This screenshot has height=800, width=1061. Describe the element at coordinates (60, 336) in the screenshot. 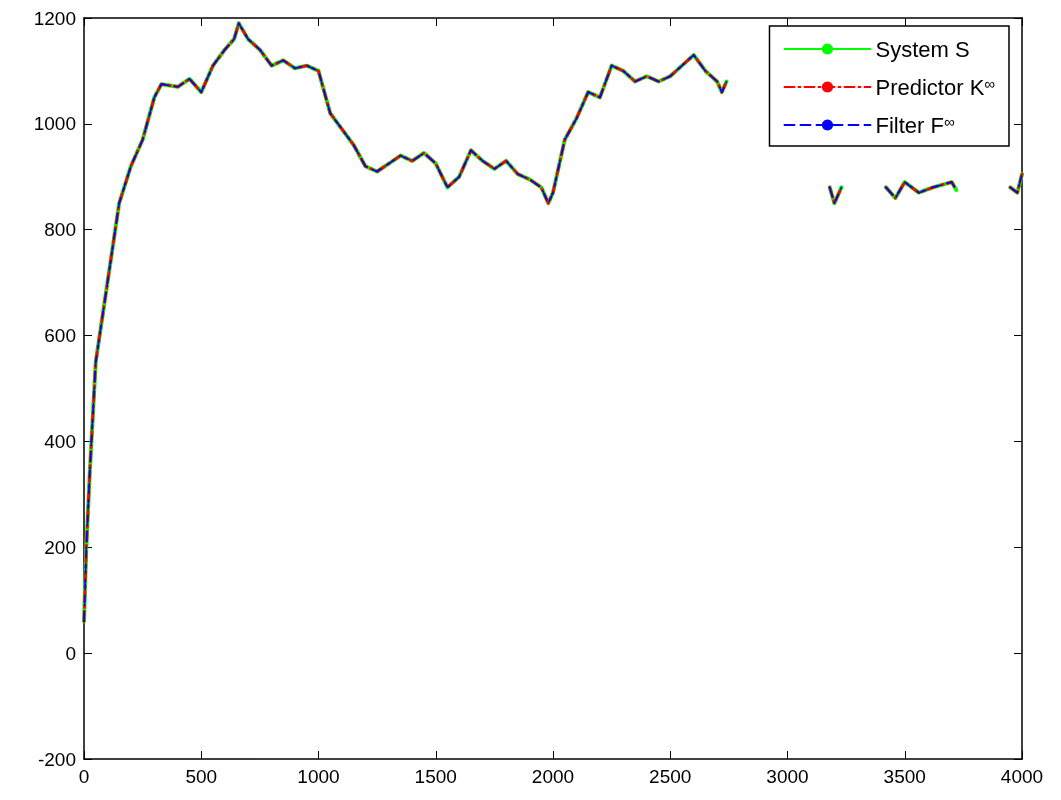

I see `y-tick-label: 600` at that location.